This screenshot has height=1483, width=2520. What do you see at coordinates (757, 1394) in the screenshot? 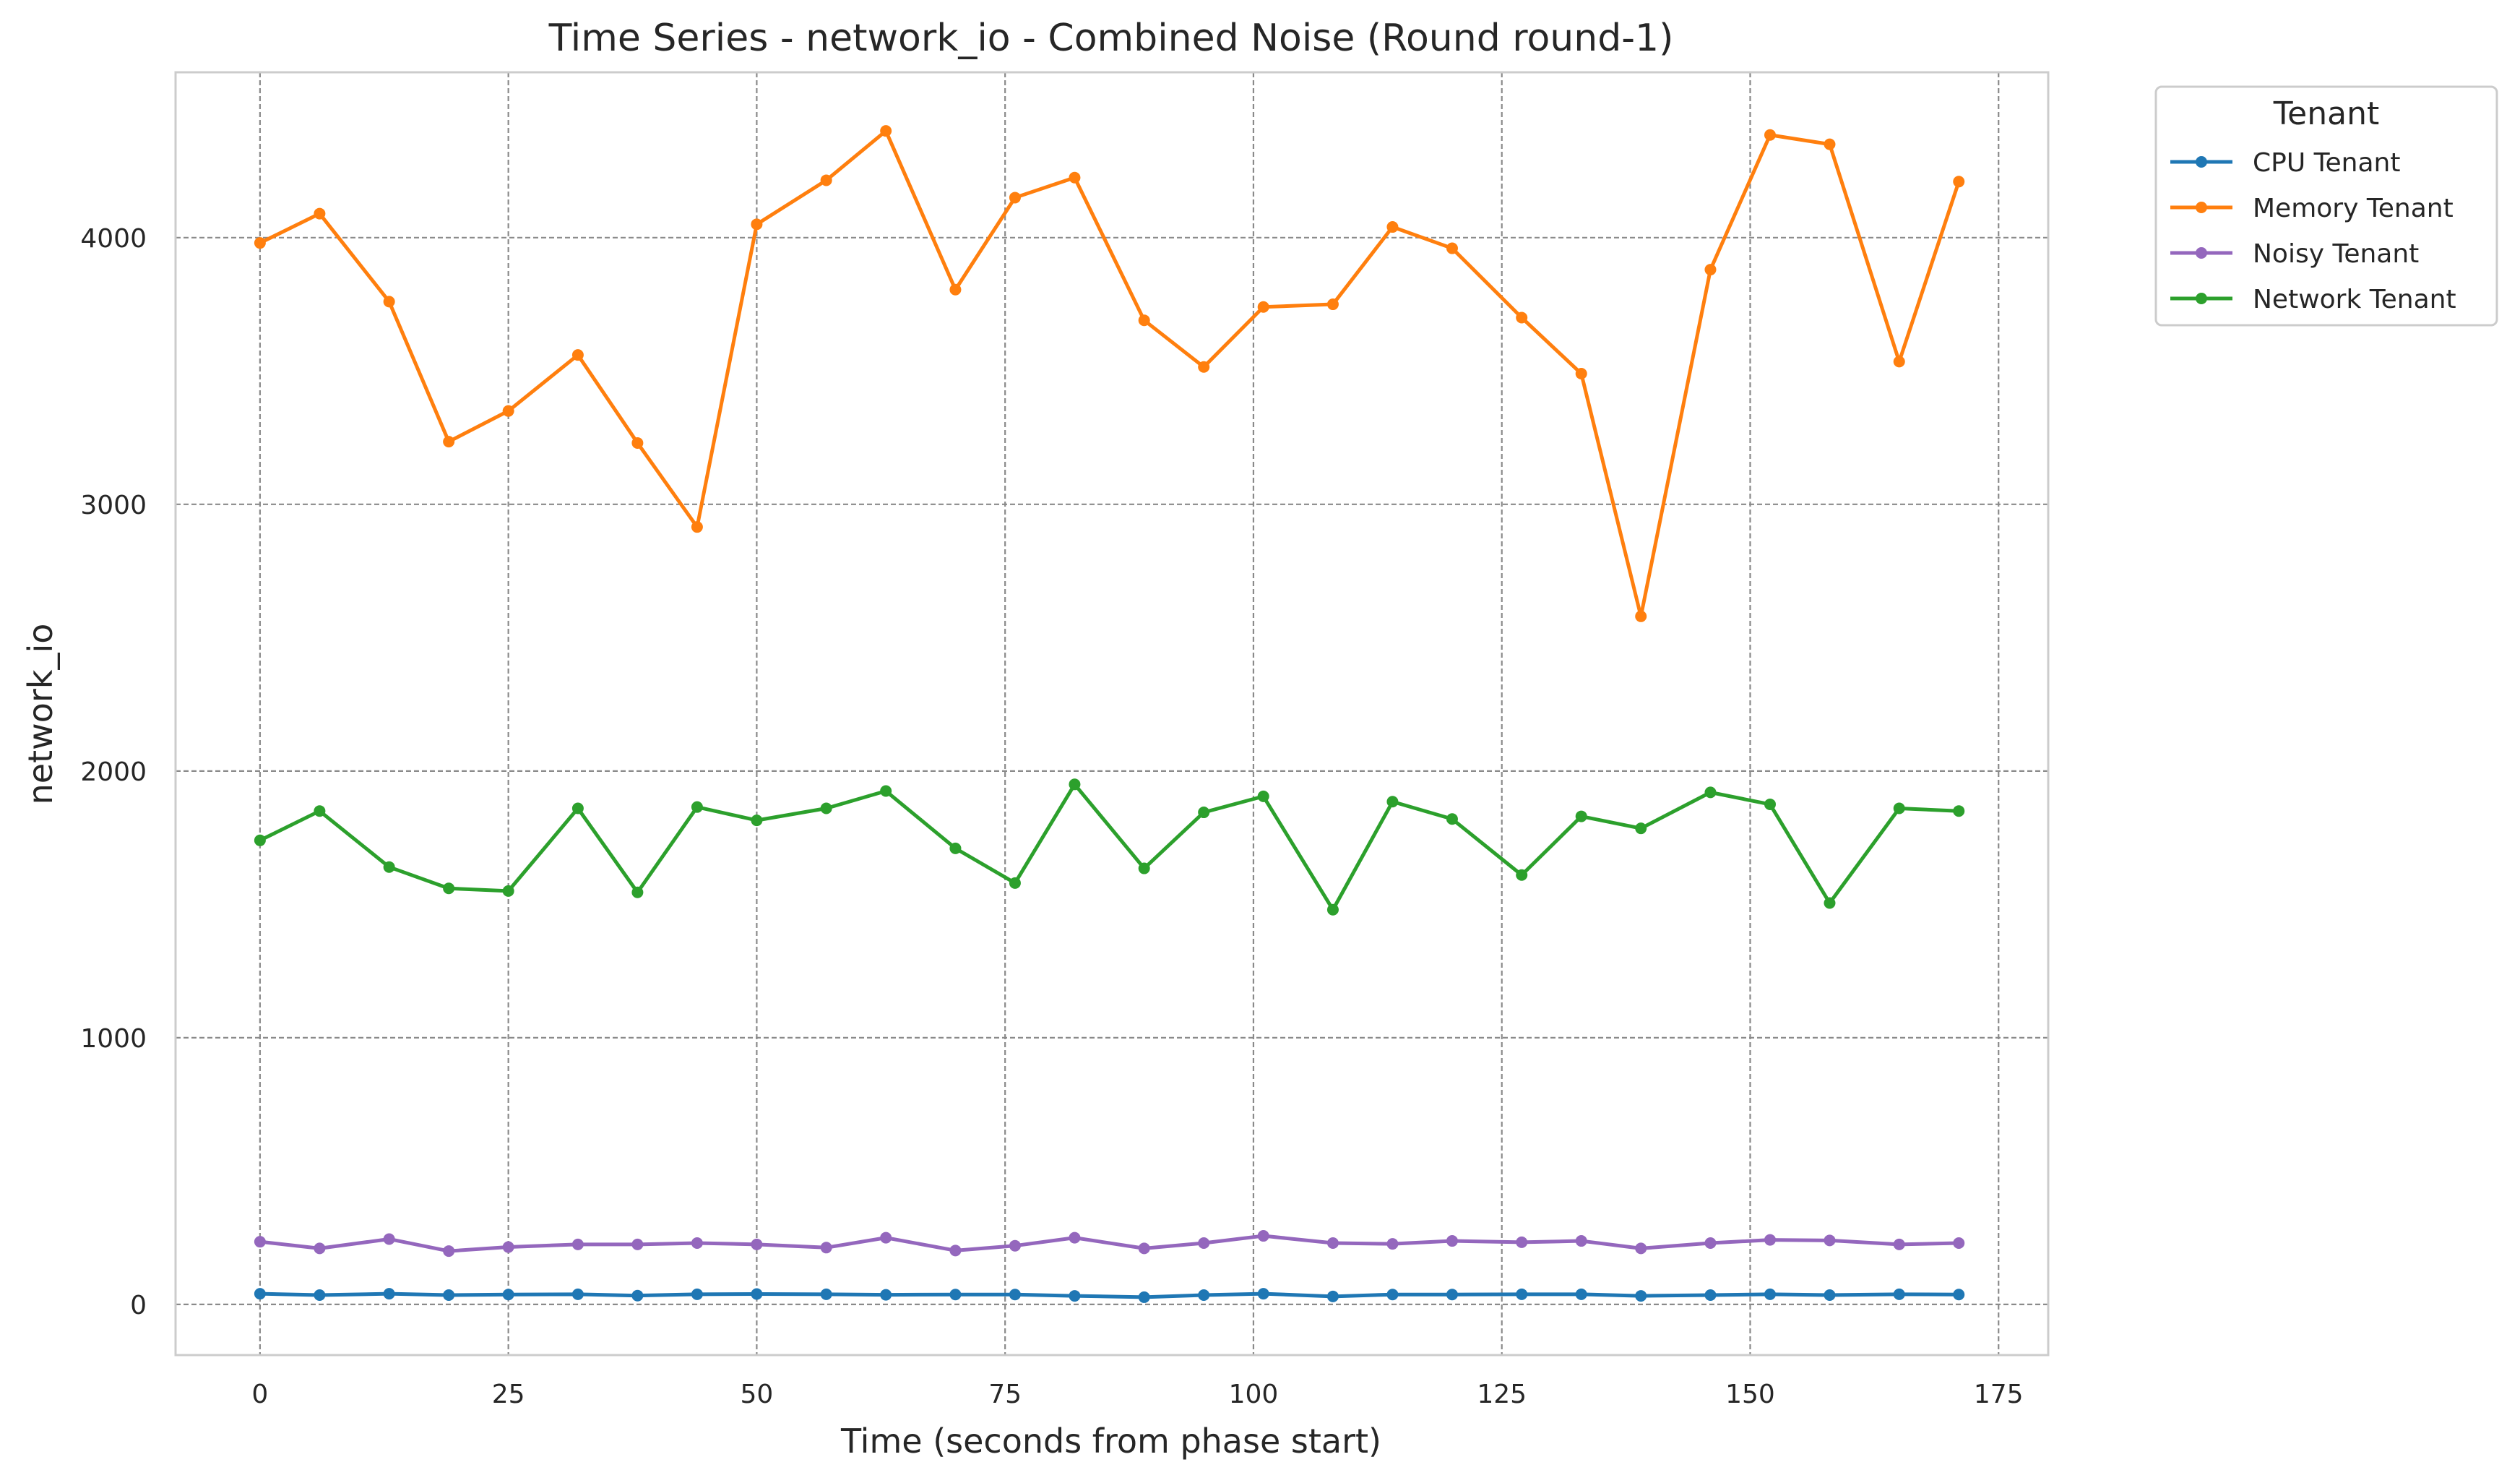
I see `x-tick-label: 50` at bounding box center [757, 1394].